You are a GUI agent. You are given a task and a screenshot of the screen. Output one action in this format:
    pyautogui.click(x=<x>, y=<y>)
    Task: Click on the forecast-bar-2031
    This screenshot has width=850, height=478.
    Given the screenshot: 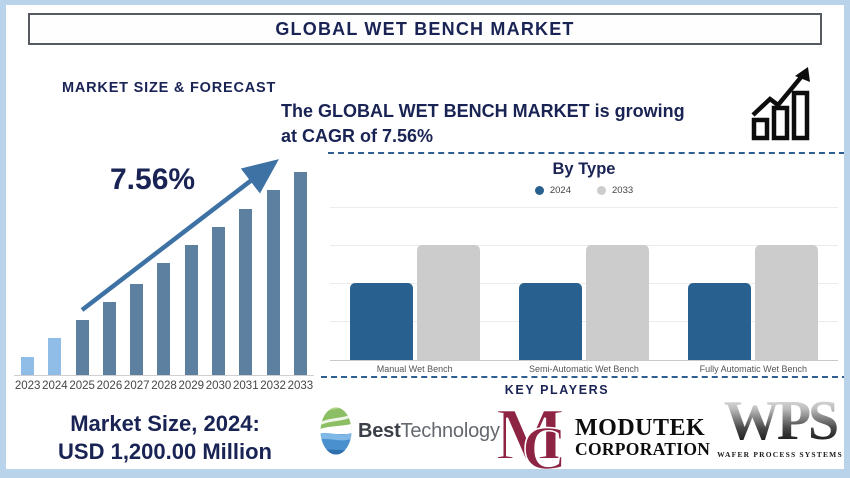 What is the action you would take?
    pyautogui.click(x=246, y=292)
    